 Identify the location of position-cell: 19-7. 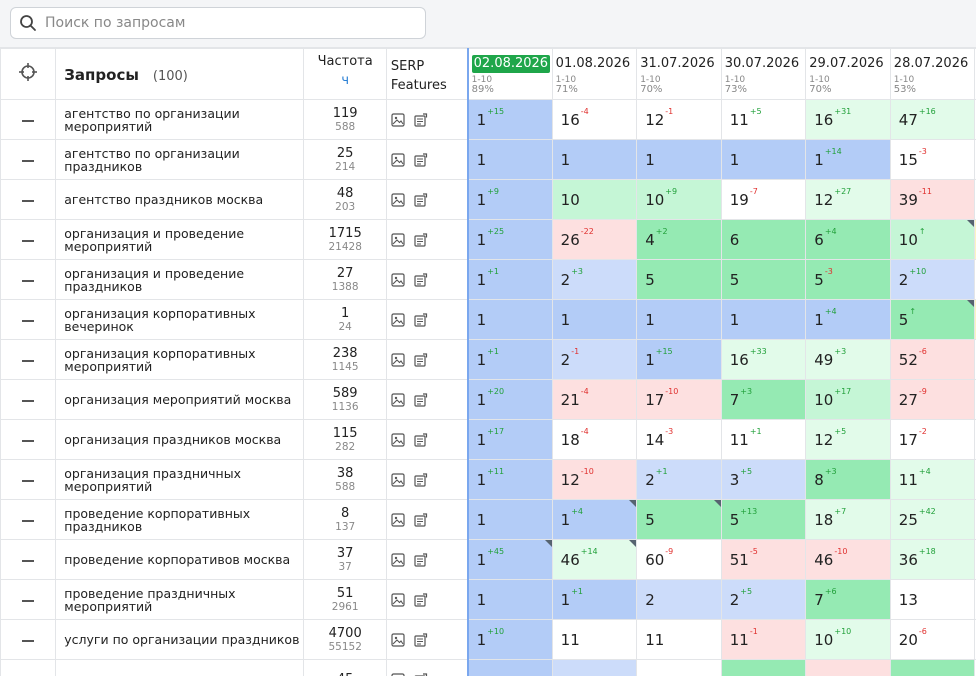
(763, 200).